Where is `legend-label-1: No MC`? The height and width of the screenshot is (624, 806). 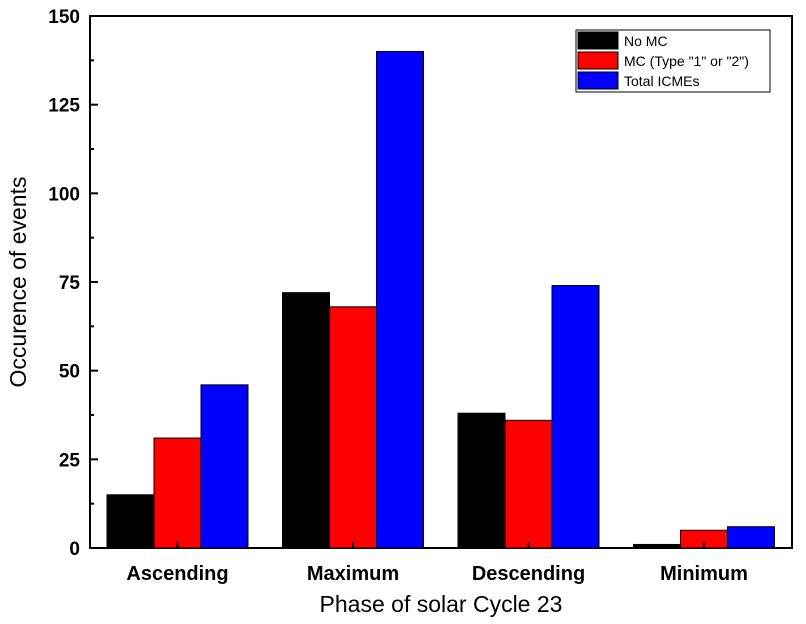 legend-label-1: No MC is located at coordinates (646, 41).